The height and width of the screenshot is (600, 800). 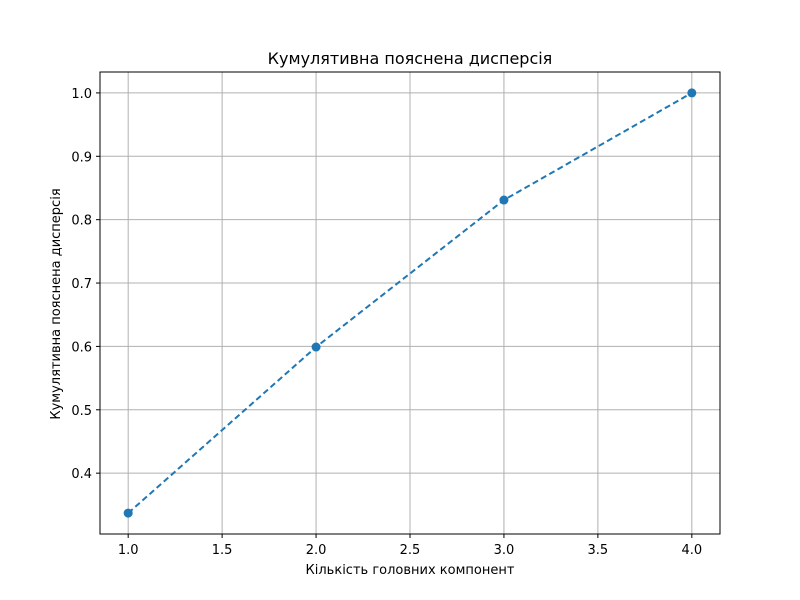 I want to click on y-axis-label: Кумулятивна пояснена дисперсія, so click(x=56, y=303).